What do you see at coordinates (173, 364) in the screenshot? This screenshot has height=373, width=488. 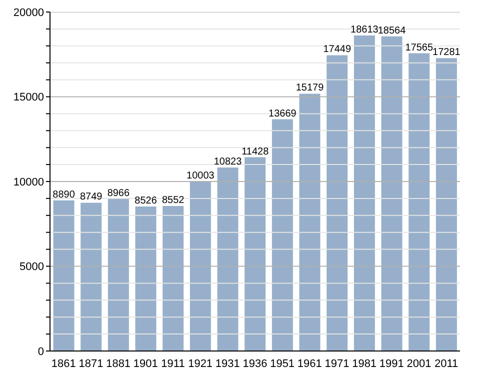 I see `x-tick-label: 1911` at bounding box center [173, 364].